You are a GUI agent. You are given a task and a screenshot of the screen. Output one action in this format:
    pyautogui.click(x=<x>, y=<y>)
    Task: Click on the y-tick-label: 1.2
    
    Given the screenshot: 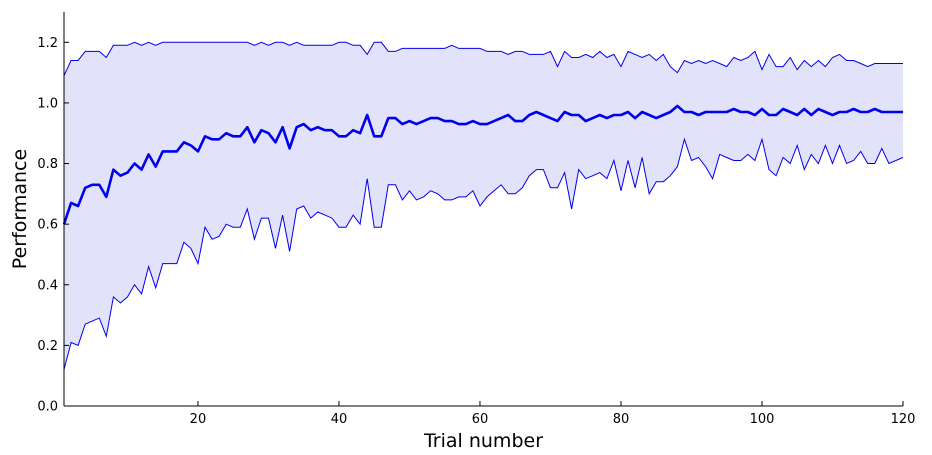 What is the action you would take?
    pyautogui.click(x=47, y=43)
    